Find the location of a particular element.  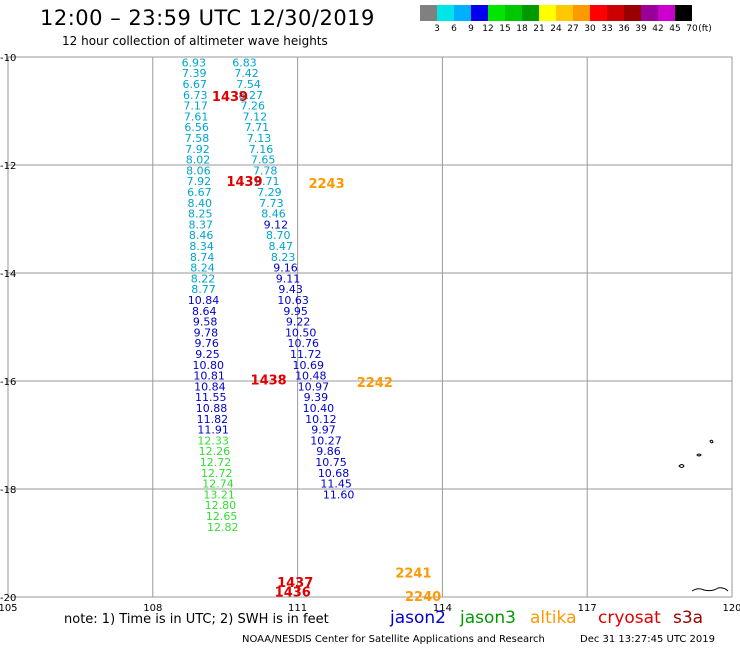

wave-height-value: 8.37 is located at coordinates (200, 224).